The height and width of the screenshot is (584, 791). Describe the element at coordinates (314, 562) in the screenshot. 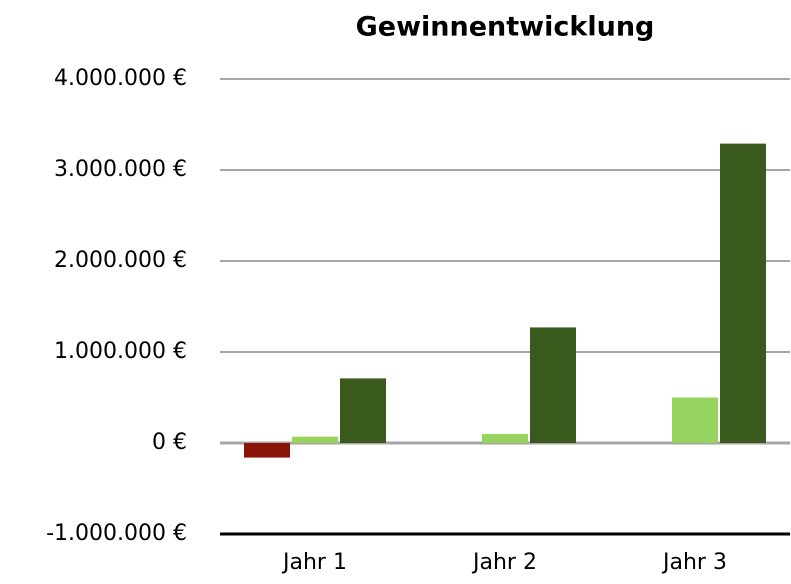

I see `x-tick-label: Jahr 1` at that location.